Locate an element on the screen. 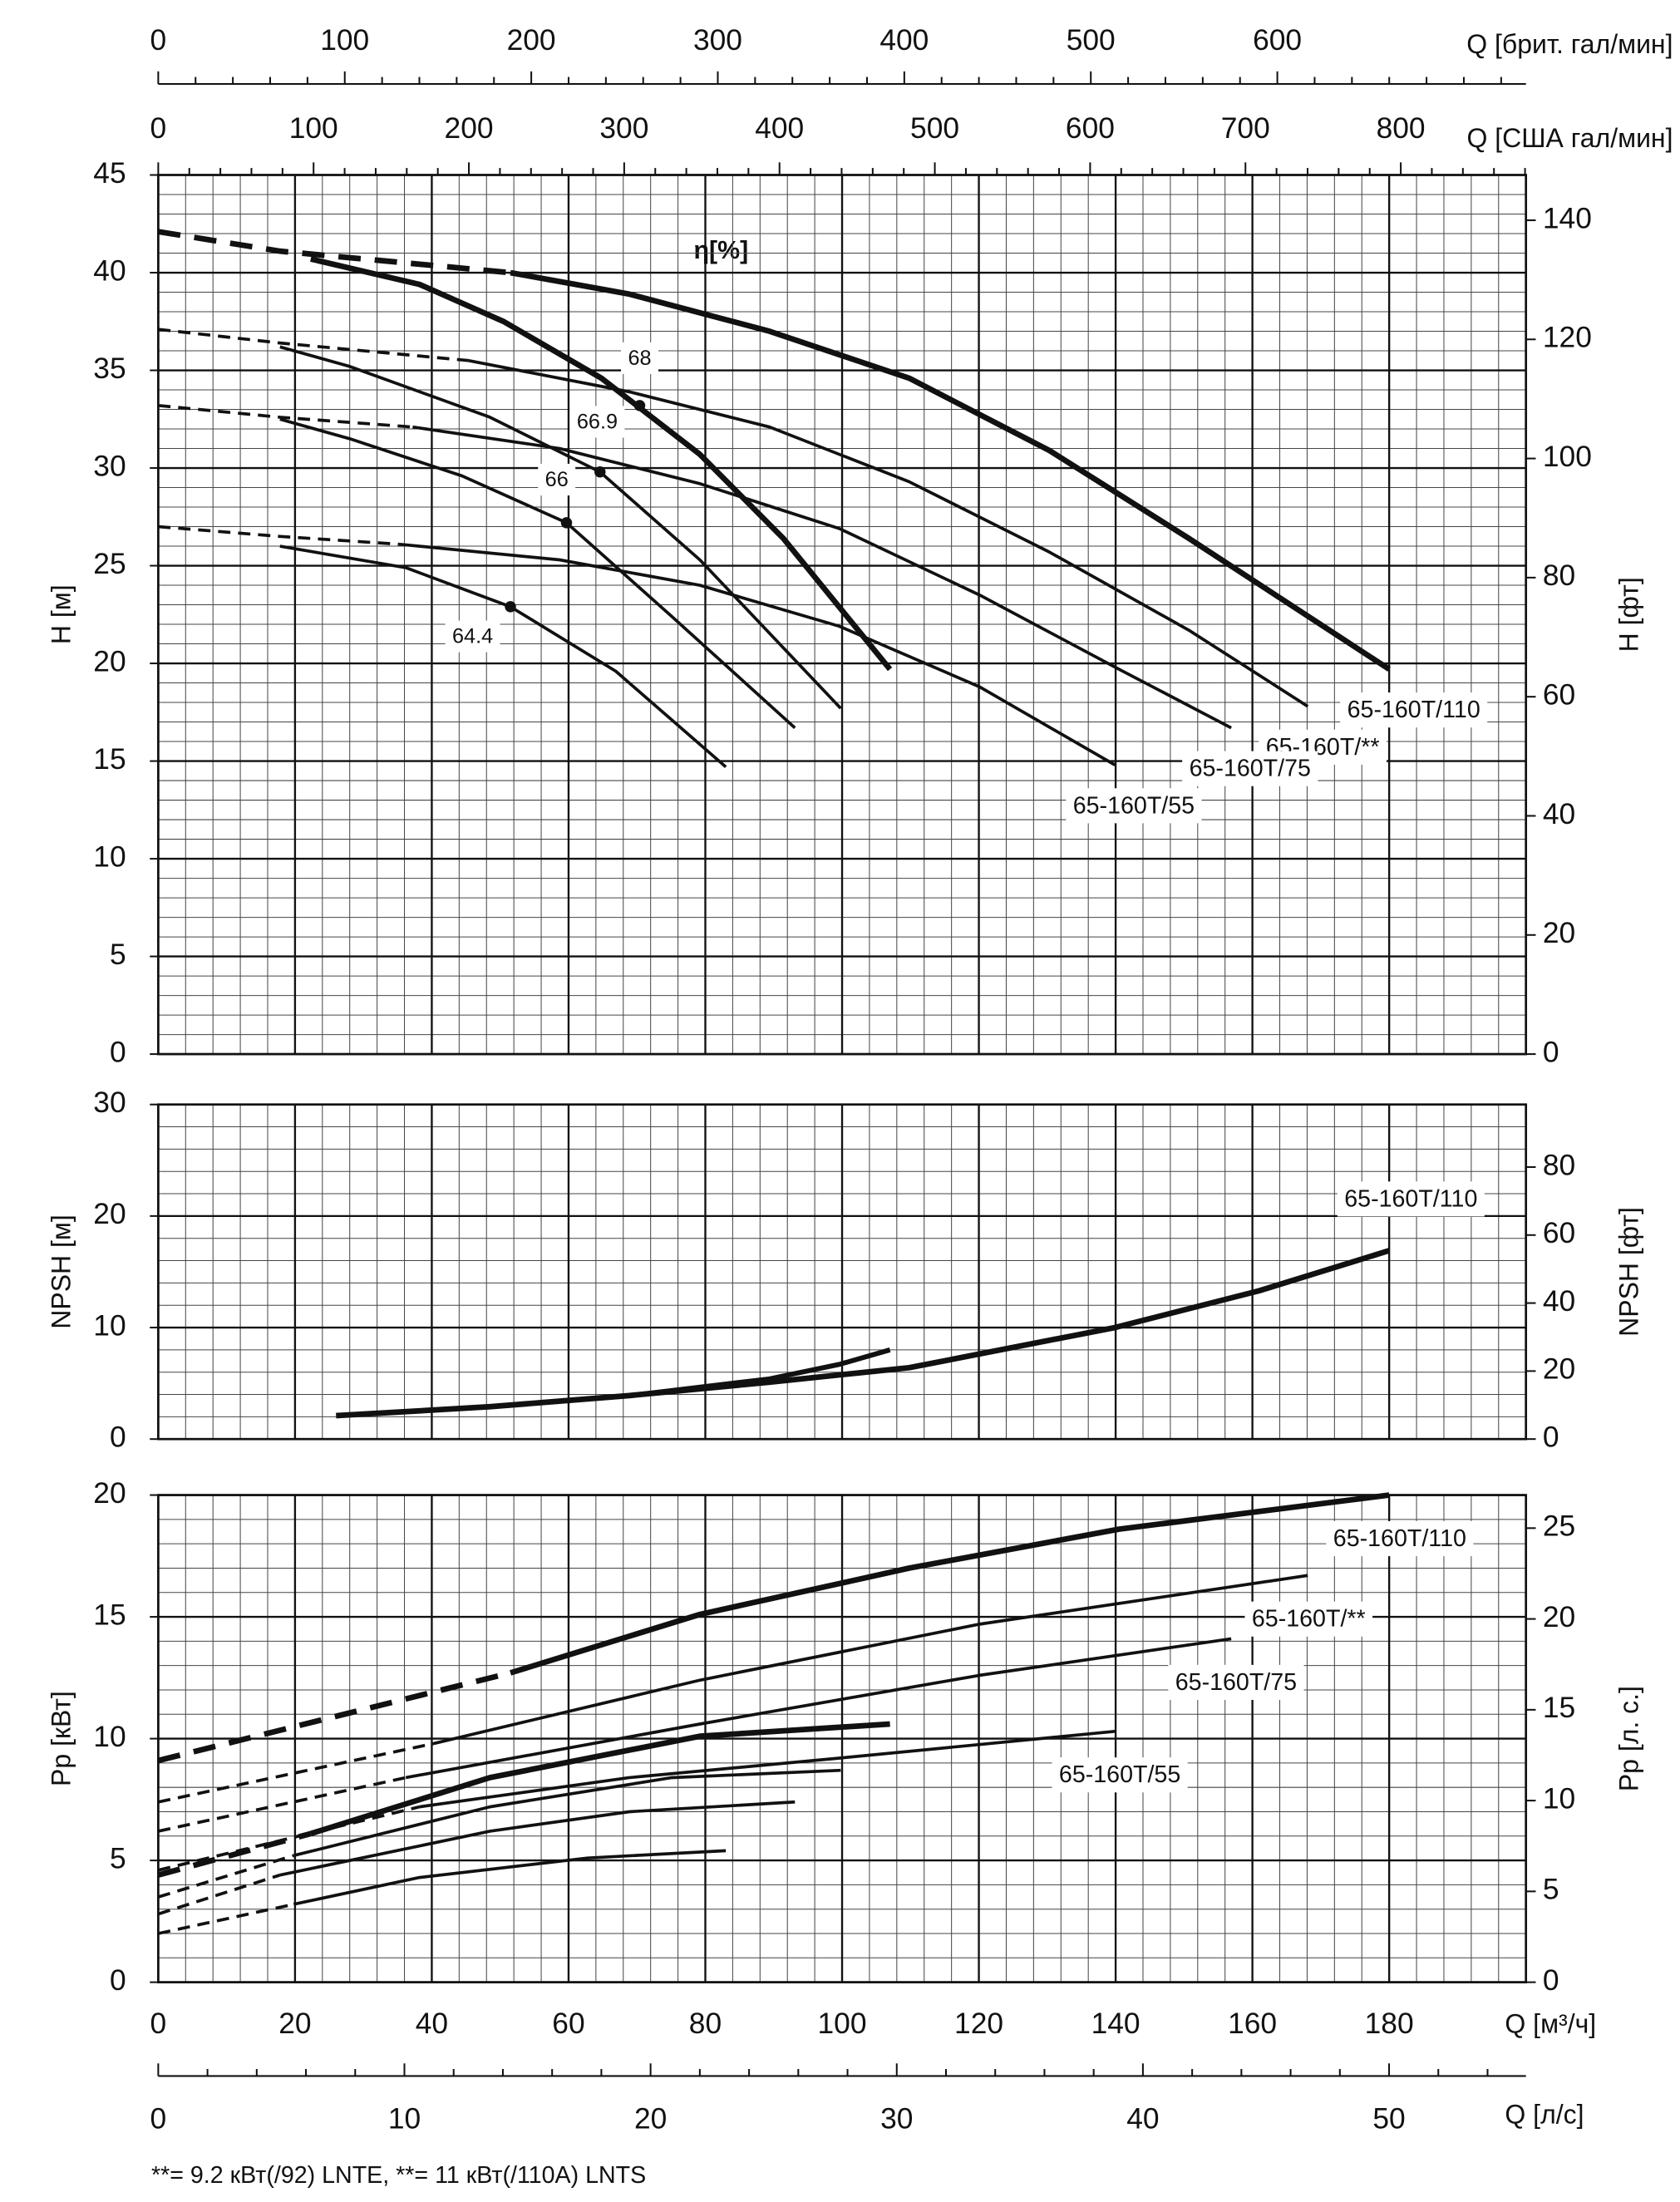  y2-tick-label: 100 is located at coordinates (1567, 457).